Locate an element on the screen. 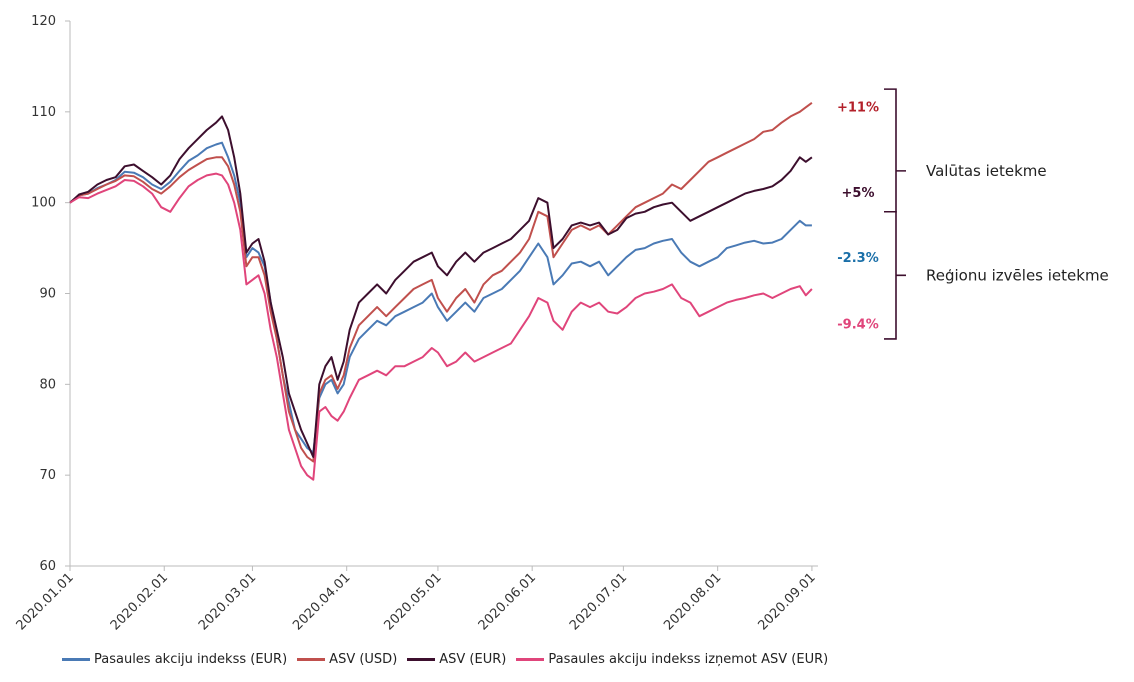  data-annotation: -2.3% is located at coordinates (857, 258).